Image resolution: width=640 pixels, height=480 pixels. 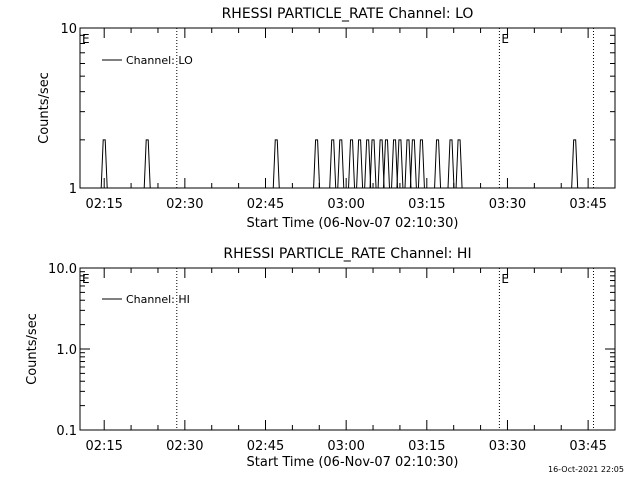 I want to click on legend: Channel: HI, so click(x=146, y=299).